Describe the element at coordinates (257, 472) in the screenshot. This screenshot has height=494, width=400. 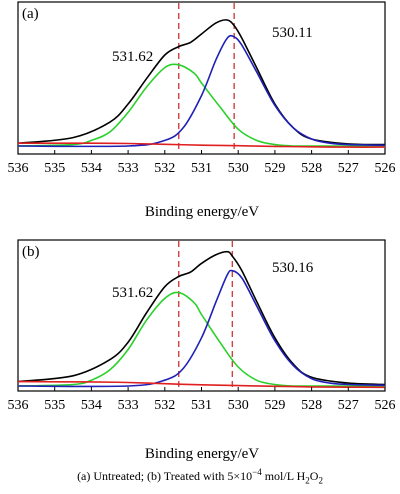
I see `caption-exponent: −4` at that location.